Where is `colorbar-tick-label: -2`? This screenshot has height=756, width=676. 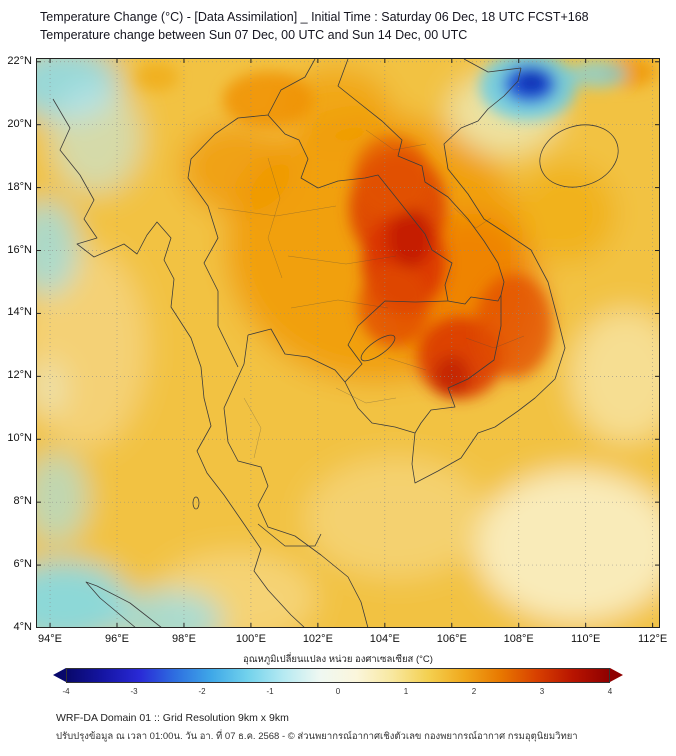
colorbar-tick-label: -2 is located at coordinates (202, 691).